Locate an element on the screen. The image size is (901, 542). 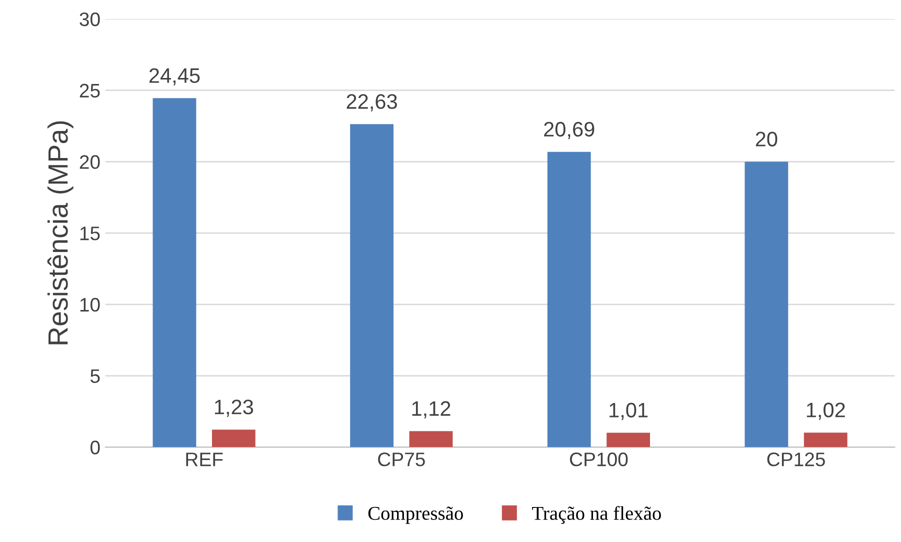
y-tick-label: 15 is located at coordinates (90, 233).